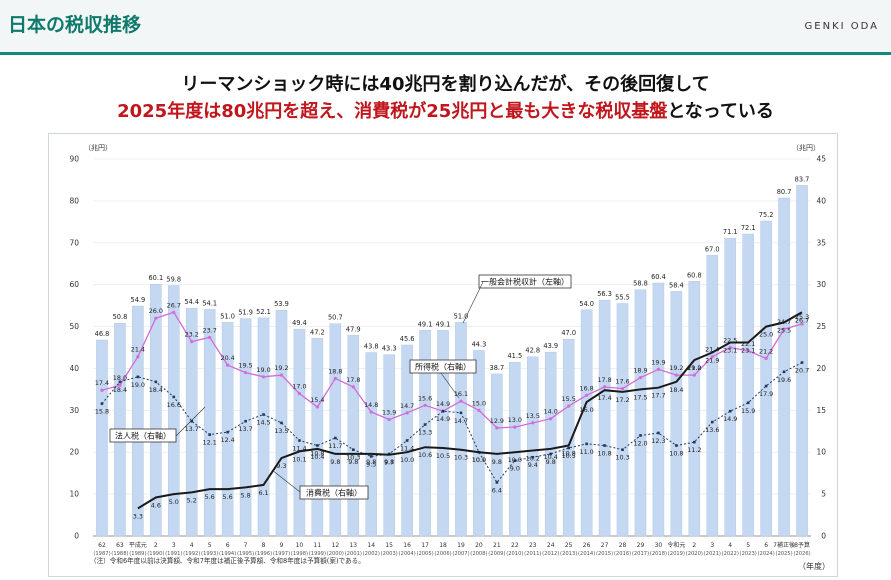  Describe the element at coordinates (586, 304) in the screenshot. I see `bar-value-label: 54.0` at that location.